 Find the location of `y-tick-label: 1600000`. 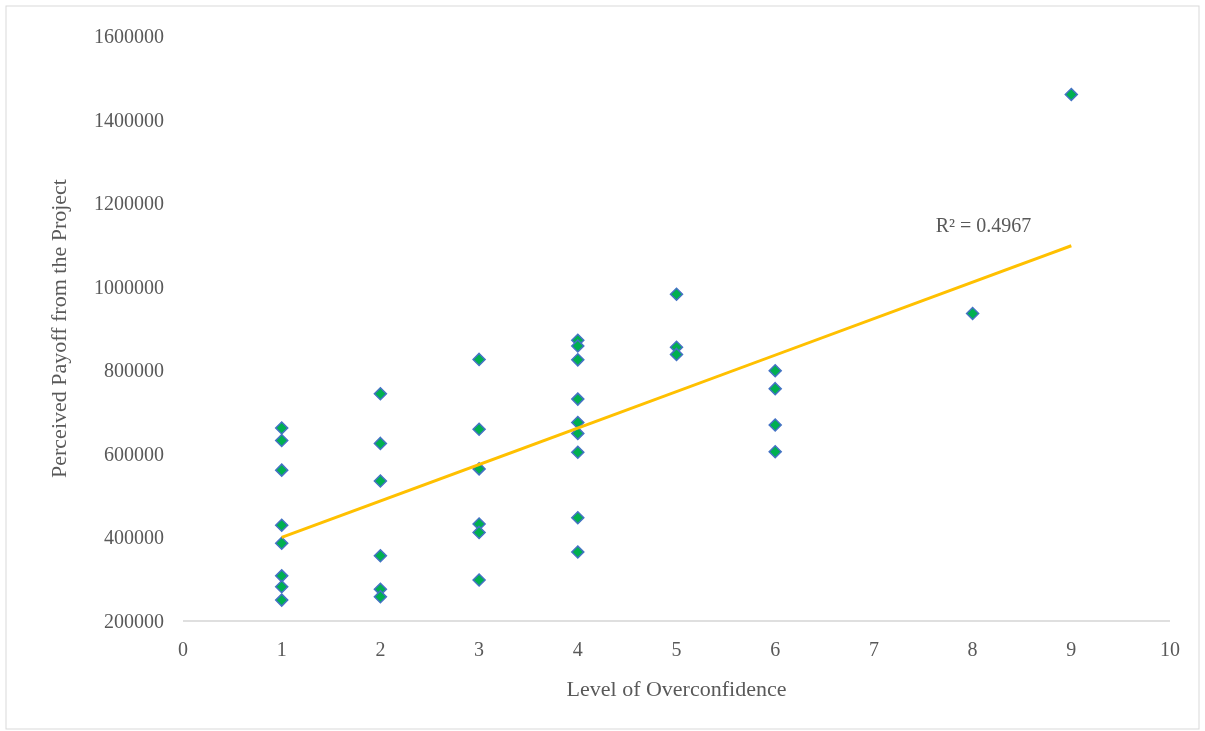

y-tick-label: 1600000 is located at coordinates (129, 36).